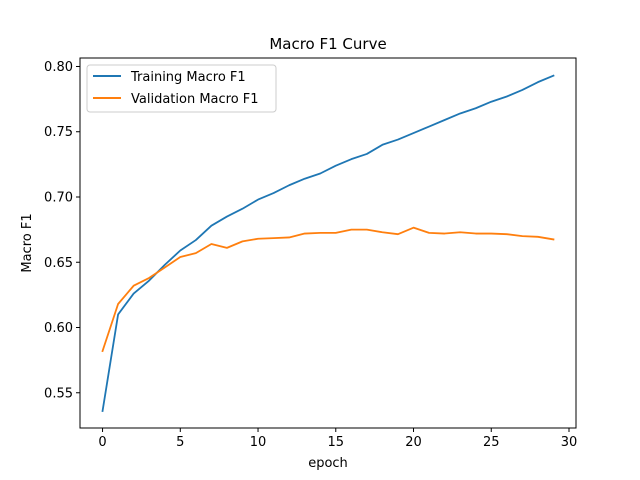 The image size is (640, 480). Describe the element at coordinates (336, 442) in the screenshot. I see `x-tick-label: 15` at that location.